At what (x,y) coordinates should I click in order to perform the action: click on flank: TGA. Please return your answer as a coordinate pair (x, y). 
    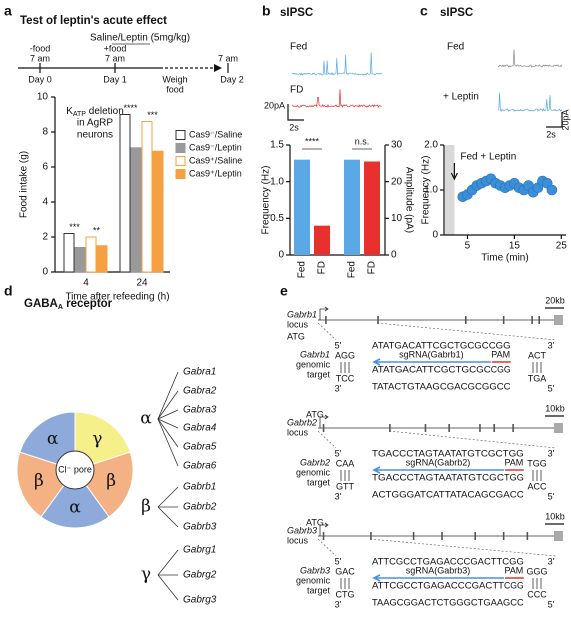
    Looking at the image, I should click on (537, 378).